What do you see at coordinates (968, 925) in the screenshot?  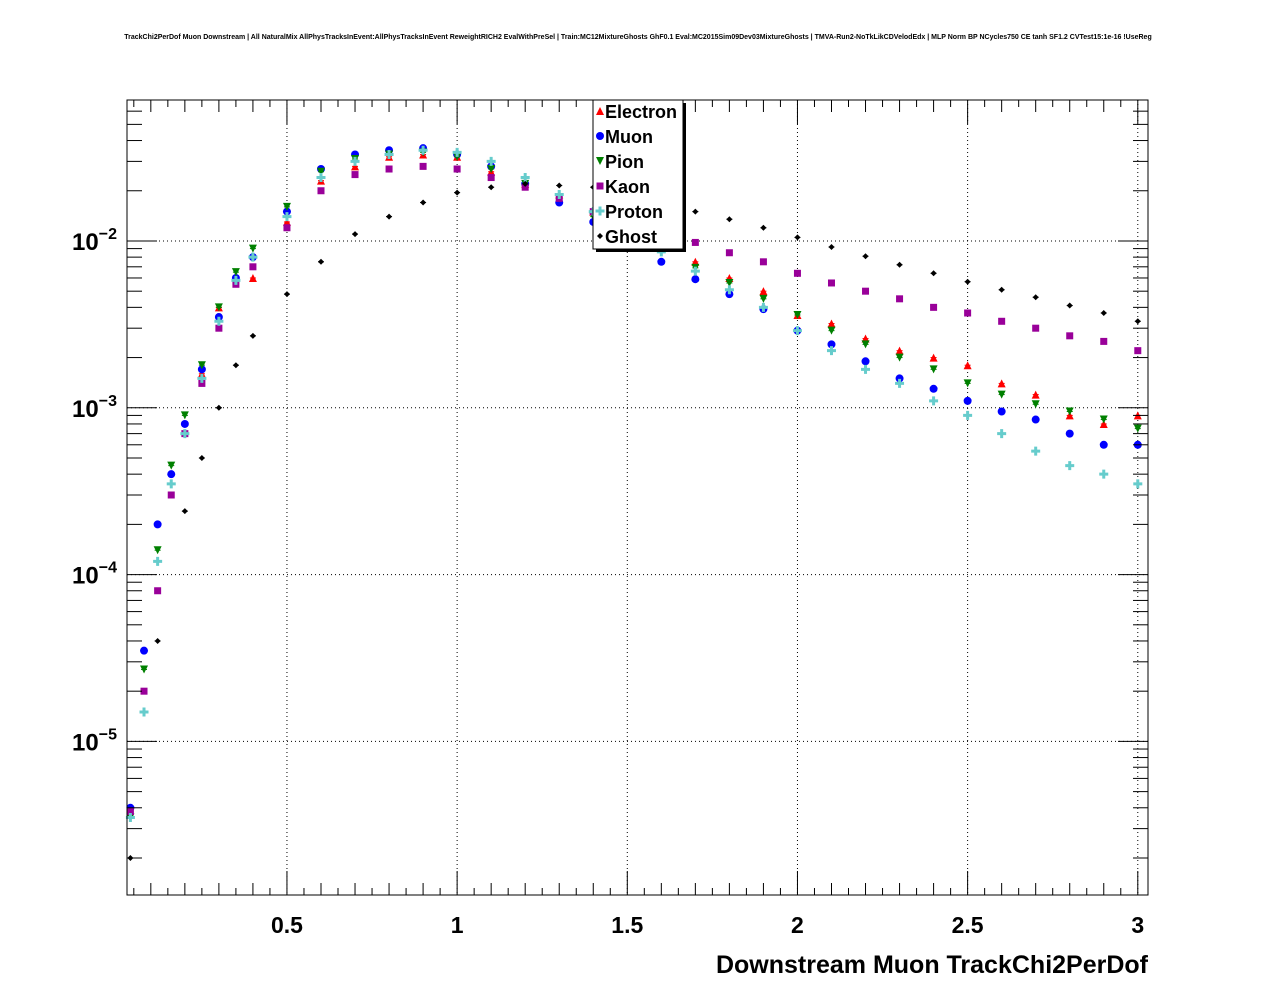 I see `x-tick-label: 2.5` at bounding box center [968, 925].